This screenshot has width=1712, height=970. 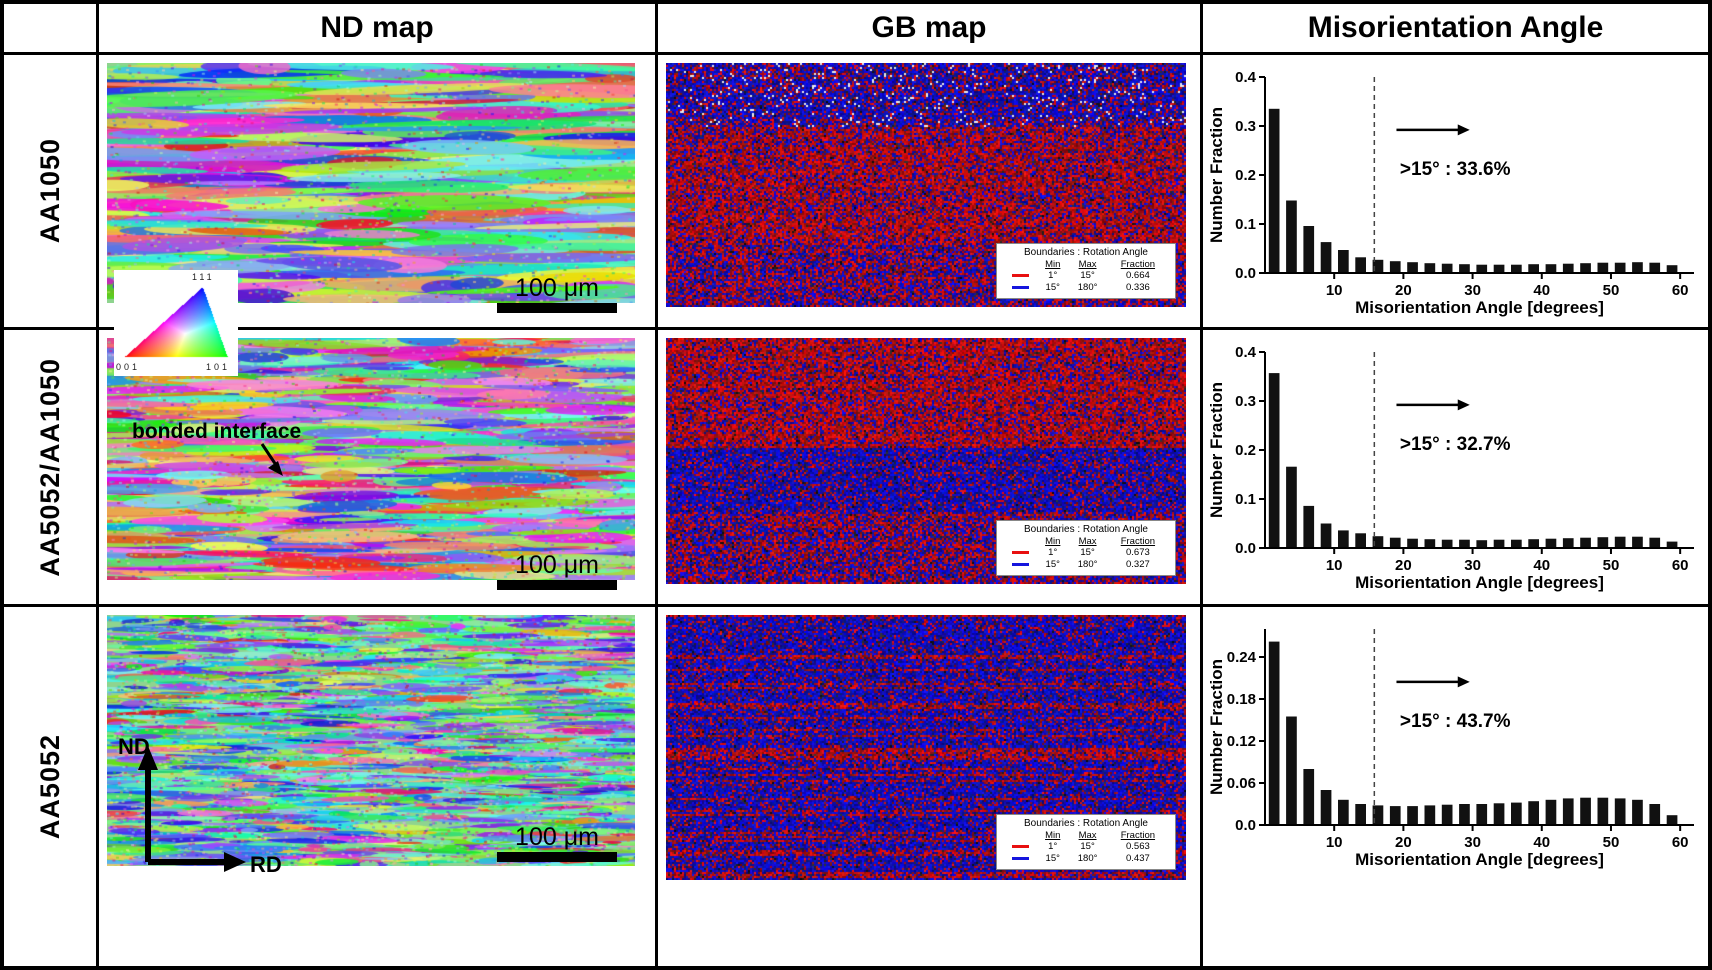 What do you see at coordinates (1137, 288) in the screenshot?
I see `hagb-fraction: 0.336` at bounding box center [1137, 288].